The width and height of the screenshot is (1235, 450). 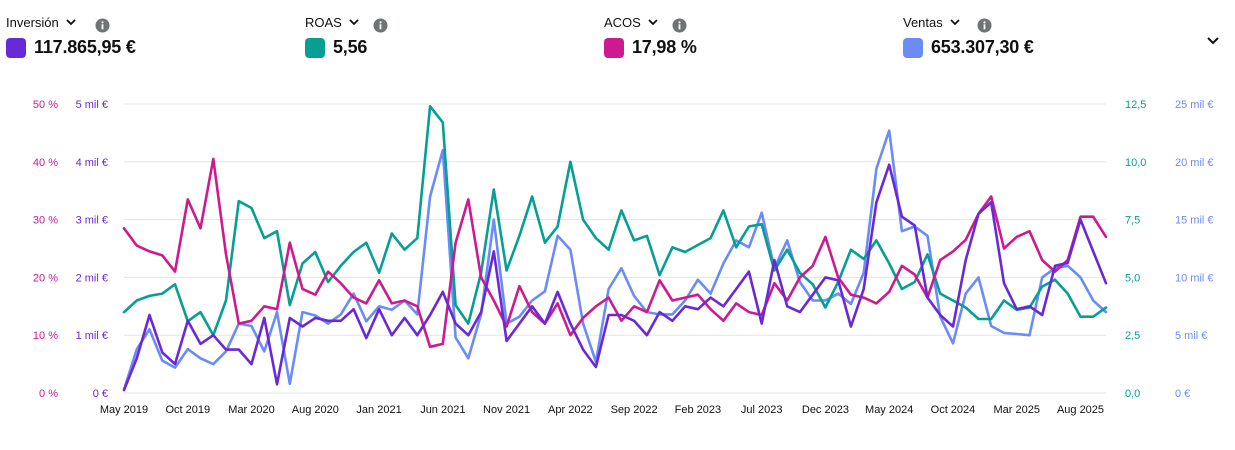 What do you see at coordinates (1135, 105) in the screenshot?
I see `roas-axis-tick: 12,5` at bounding box center [1135, 105].